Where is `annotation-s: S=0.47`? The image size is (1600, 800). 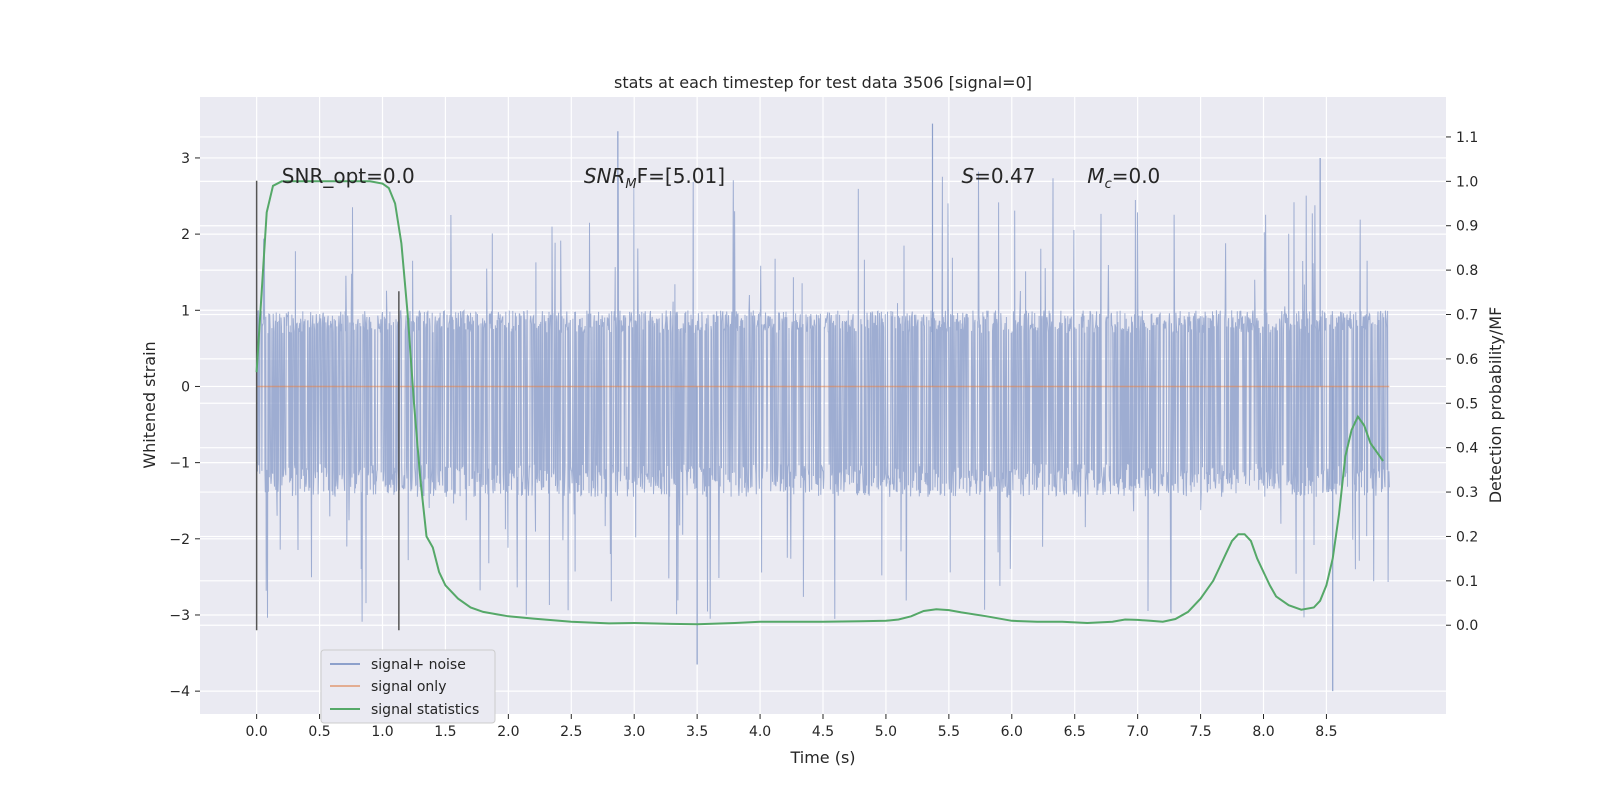 annotation-s: S=0.47 is located at coordinates (998, 176).